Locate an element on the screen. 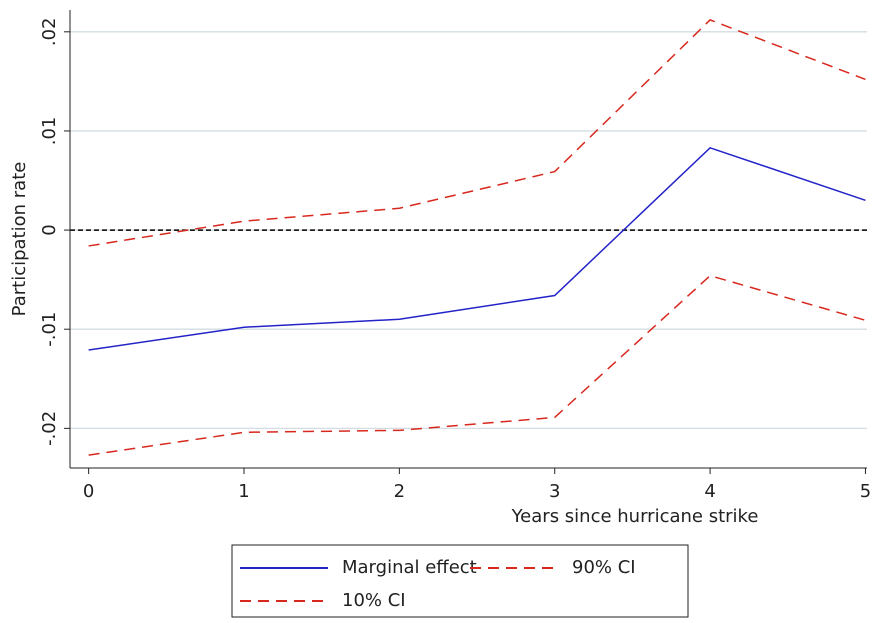 This screenshot has height=623, width=873. x-tick-label: 1 is located at coordinates (243, 491).